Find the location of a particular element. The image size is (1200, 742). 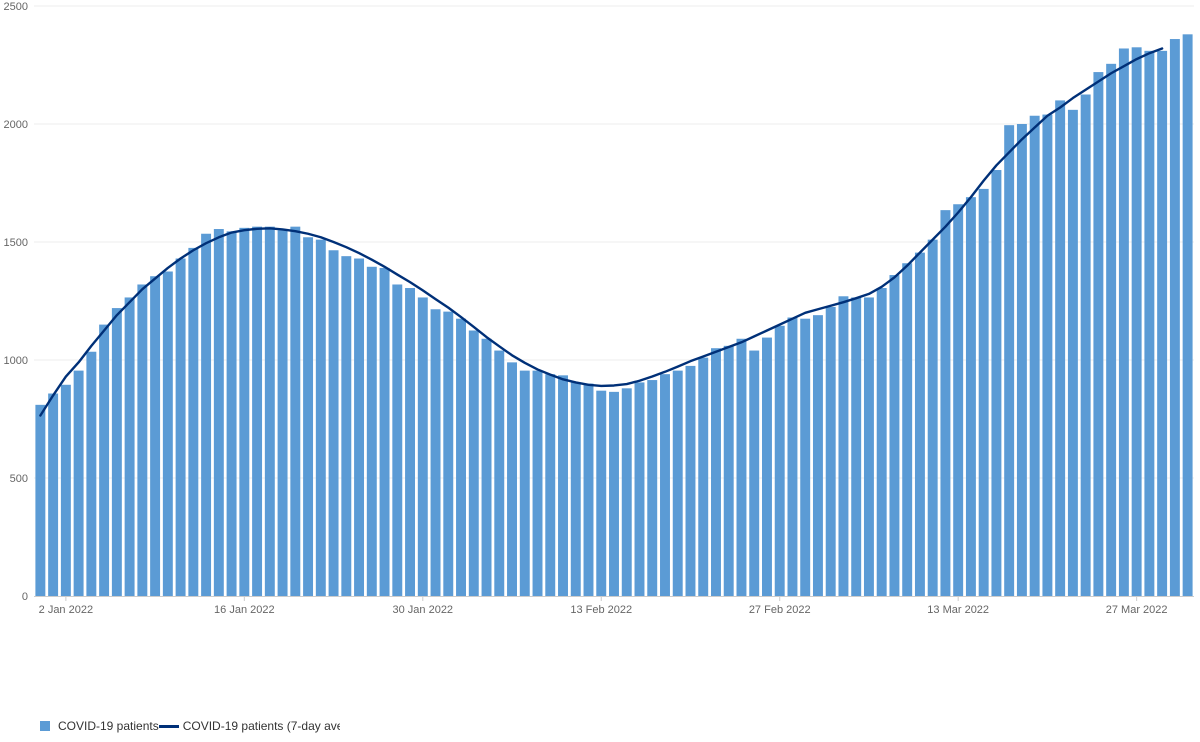

legend-label-bars: COVID-19 patients is located at coordinates (108, 726).